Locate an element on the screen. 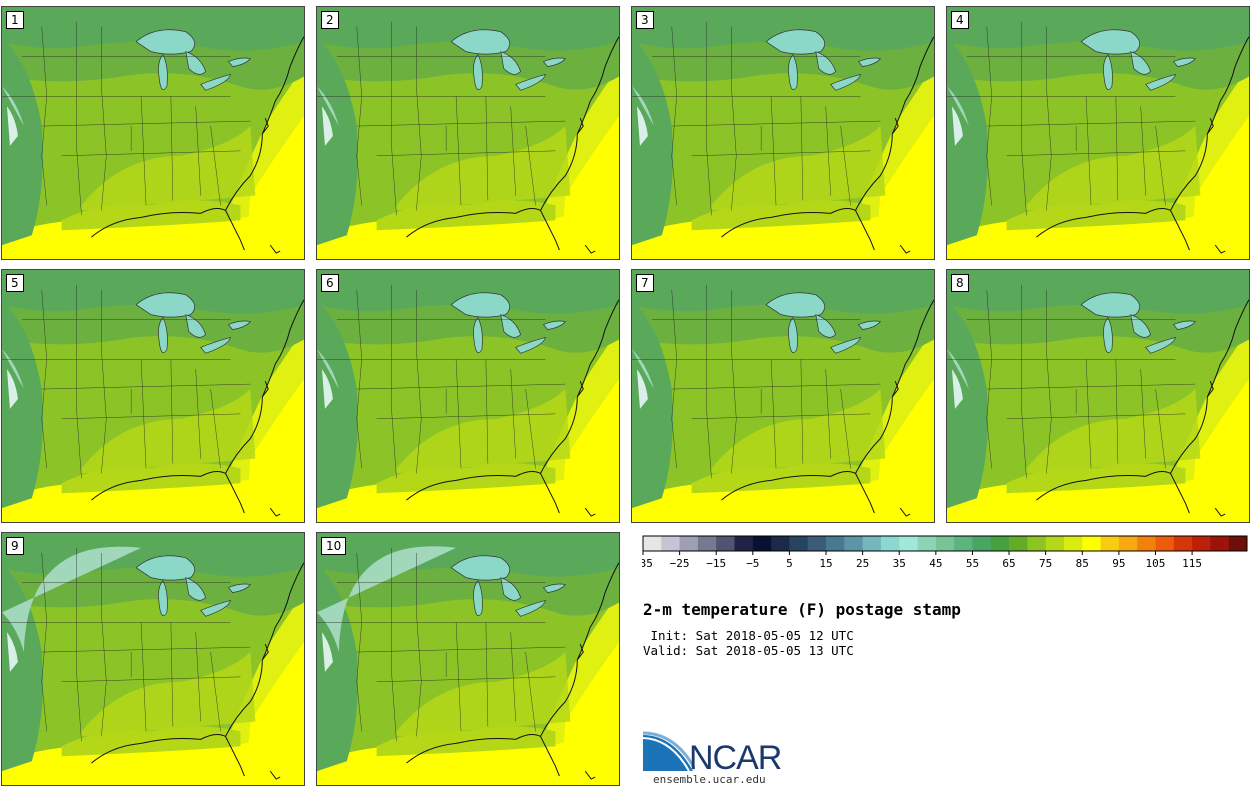 This screenshot has height=788, width=1260. colorbar-tick-label: 45 is located at coordinates (935, 563).